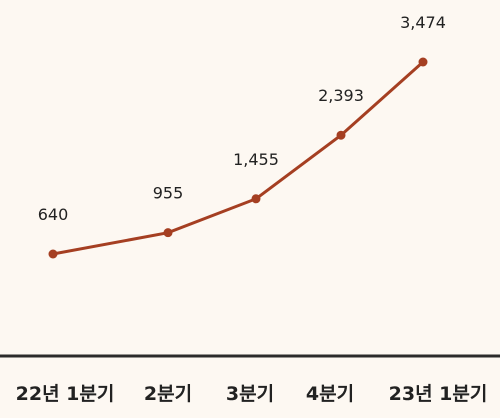  I want to click on value-label: 2,393, so click(341, 95).